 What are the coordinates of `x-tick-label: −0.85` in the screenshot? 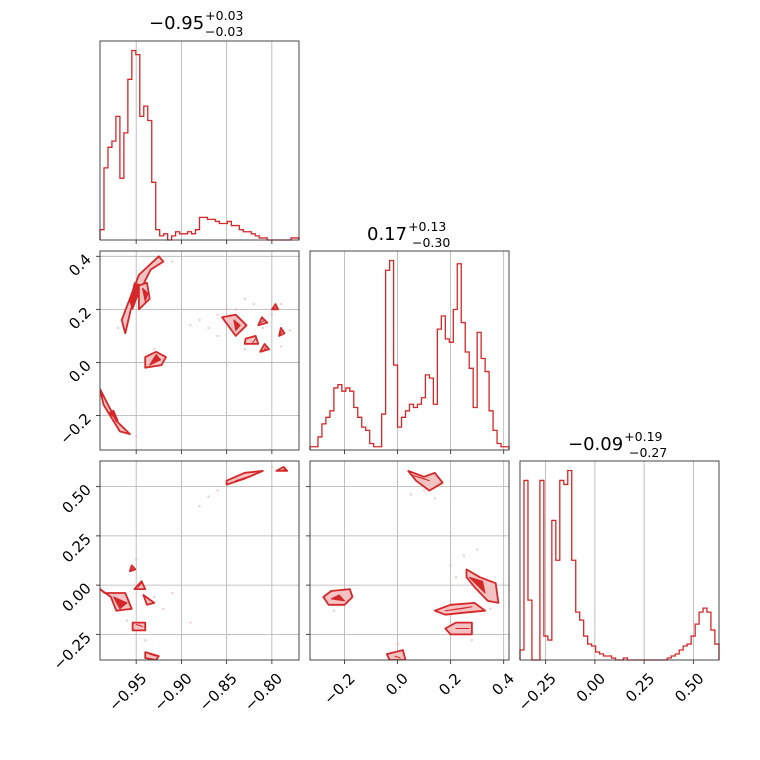 It's located at (218, 692).